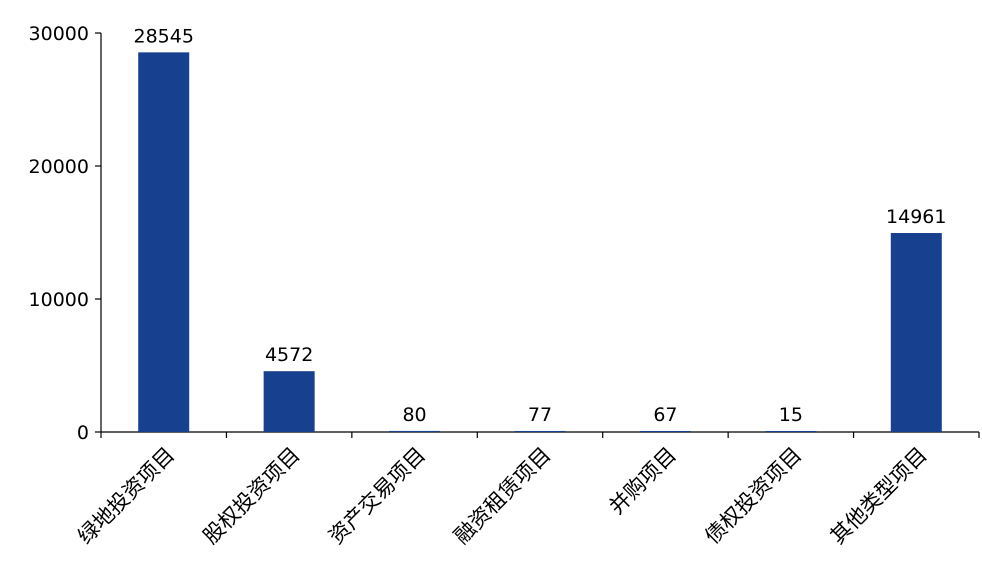 Image resolution: width=982 pixels, height=580 pixels. Describe the element at coordinates (540, 415) in the screenshot. I see `data-label: 77` at that location.